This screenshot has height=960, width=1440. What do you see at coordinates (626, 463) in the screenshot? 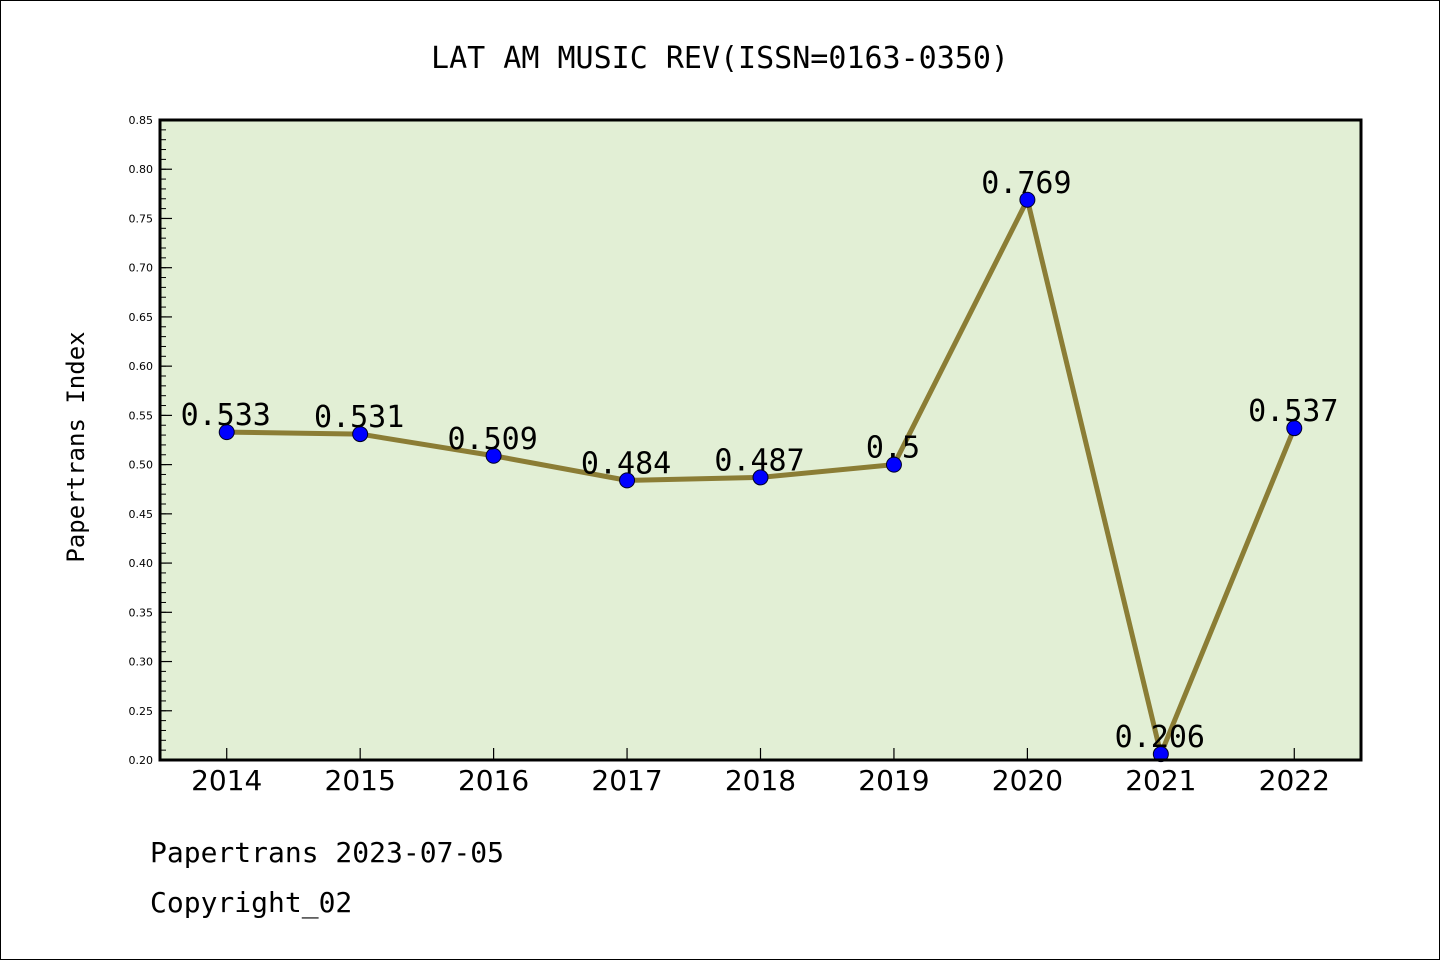
I see `data-label: 0.484` at bounding box center [626, 463].